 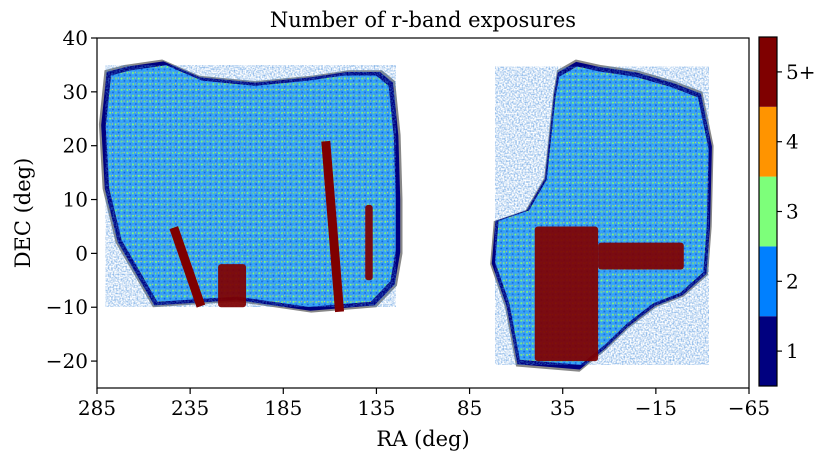 What do you see at coordinates (81, 253) in the screenshot?
I see `y-tick-label: 0` at bounding box center [81, 253].